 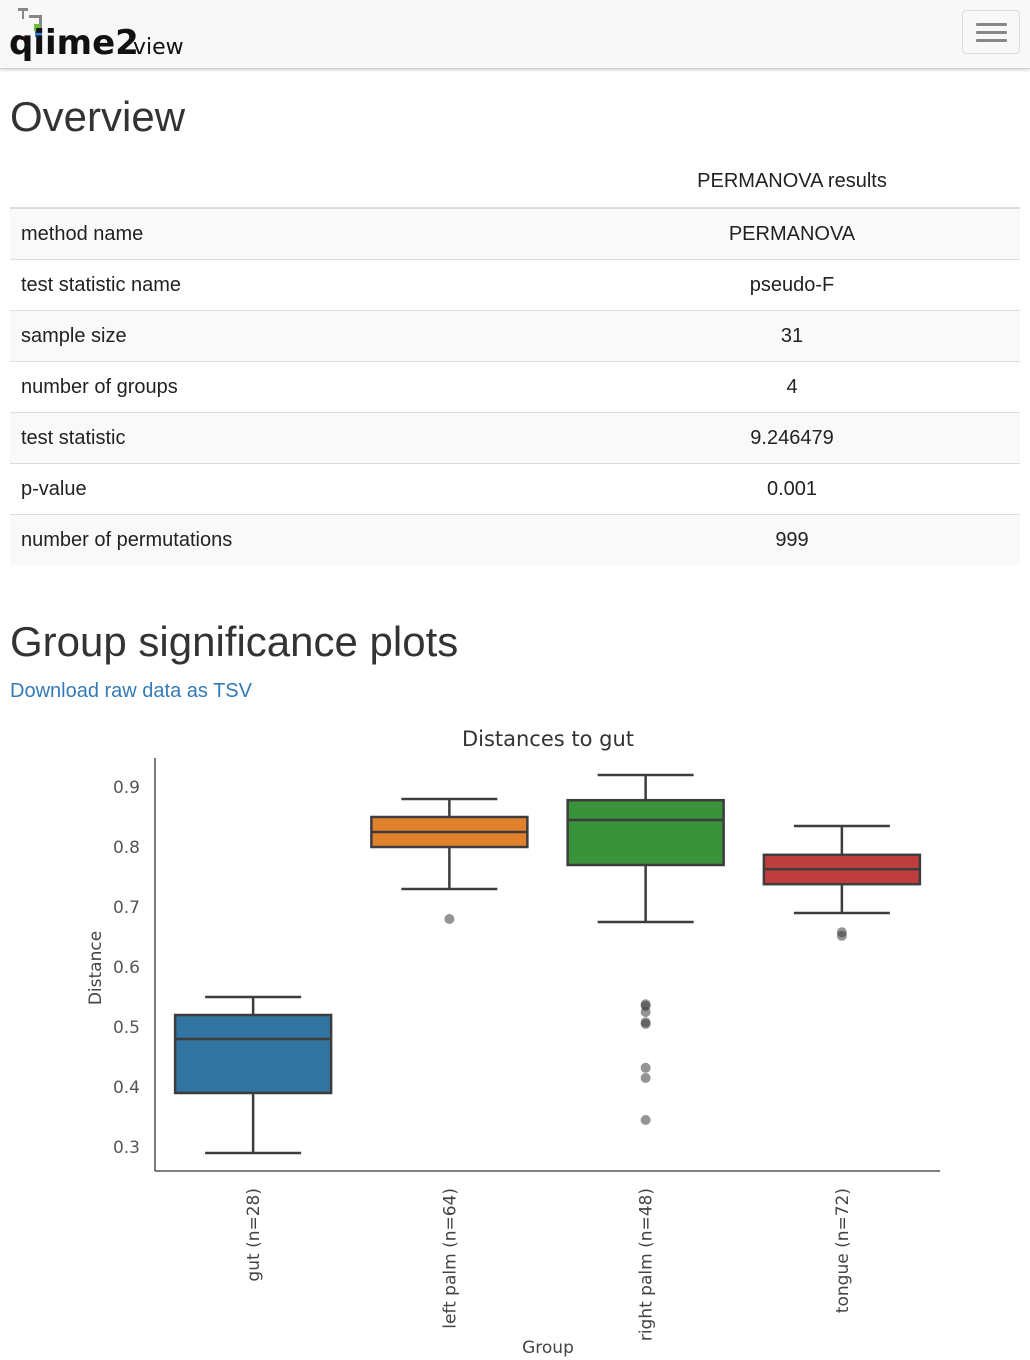 I want to click on x-axis-label: Group, so click(x=548, y=1348).